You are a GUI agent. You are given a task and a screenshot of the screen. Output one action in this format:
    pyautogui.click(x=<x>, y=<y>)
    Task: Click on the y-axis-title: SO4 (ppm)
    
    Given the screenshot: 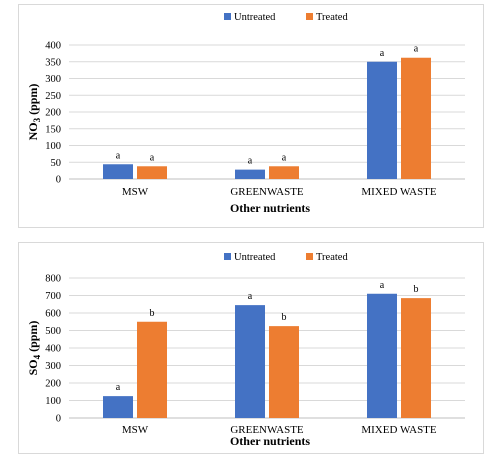 What is the action you would take?
    pyautogui.click(x=34, y=348)
    